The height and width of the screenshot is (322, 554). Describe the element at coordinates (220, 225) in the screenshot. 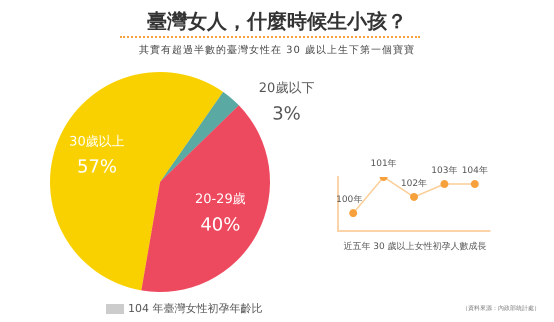

I see `data-label: 40%` at that location.